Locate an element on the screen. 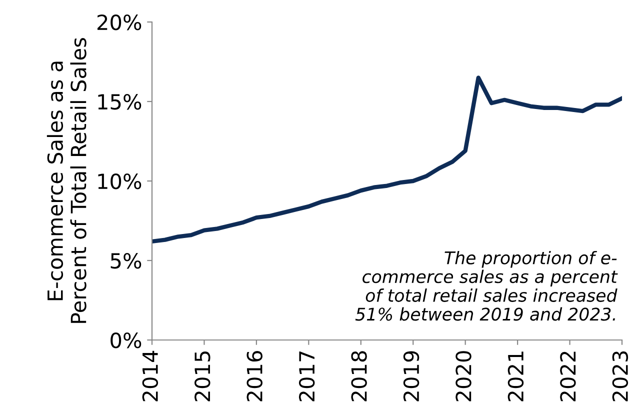 The height and width of the screenshot is (415, 643). annotation: The proportion of e- commerce sales as a percent of total retail sales increased 51% between 2019 and 2023. is located at coordinates (486, 285).